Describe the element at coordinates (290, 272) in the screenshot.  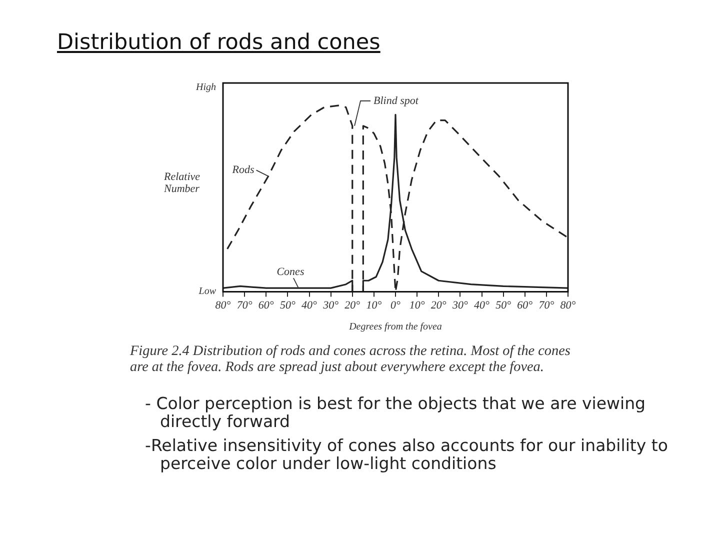
I see `series-label: Cones` at that location.